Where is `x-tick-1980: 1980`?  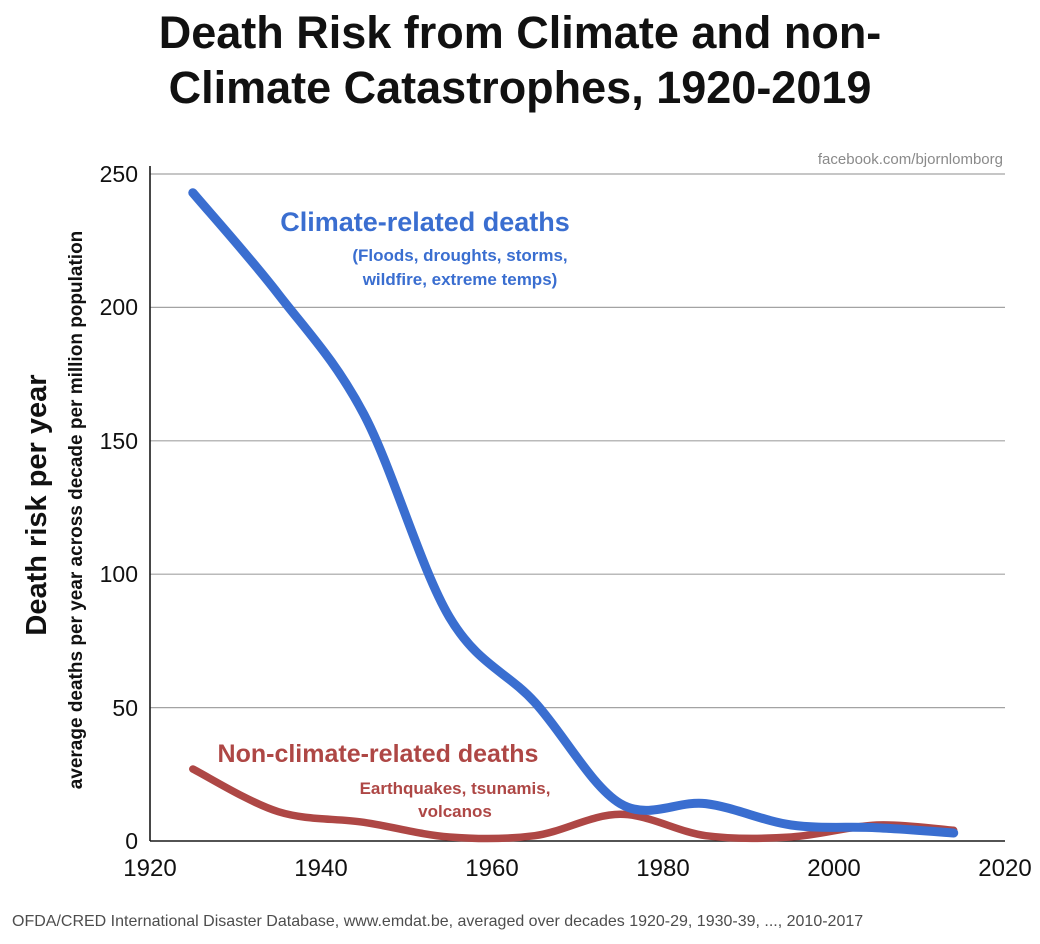
x-tick-1980: 1980 is located at coordinates (663, 868).